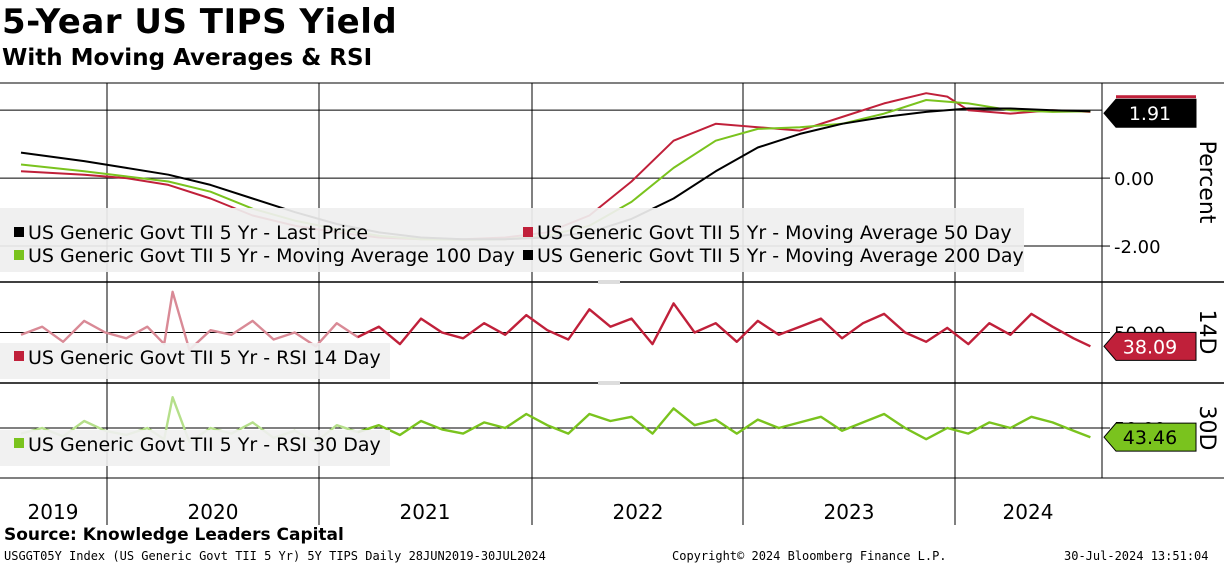 The image size is (1224, 566). Describe the element at coordinates (19, 356) in the screenshot. I see `legend-swatch-rsi14` at that location.